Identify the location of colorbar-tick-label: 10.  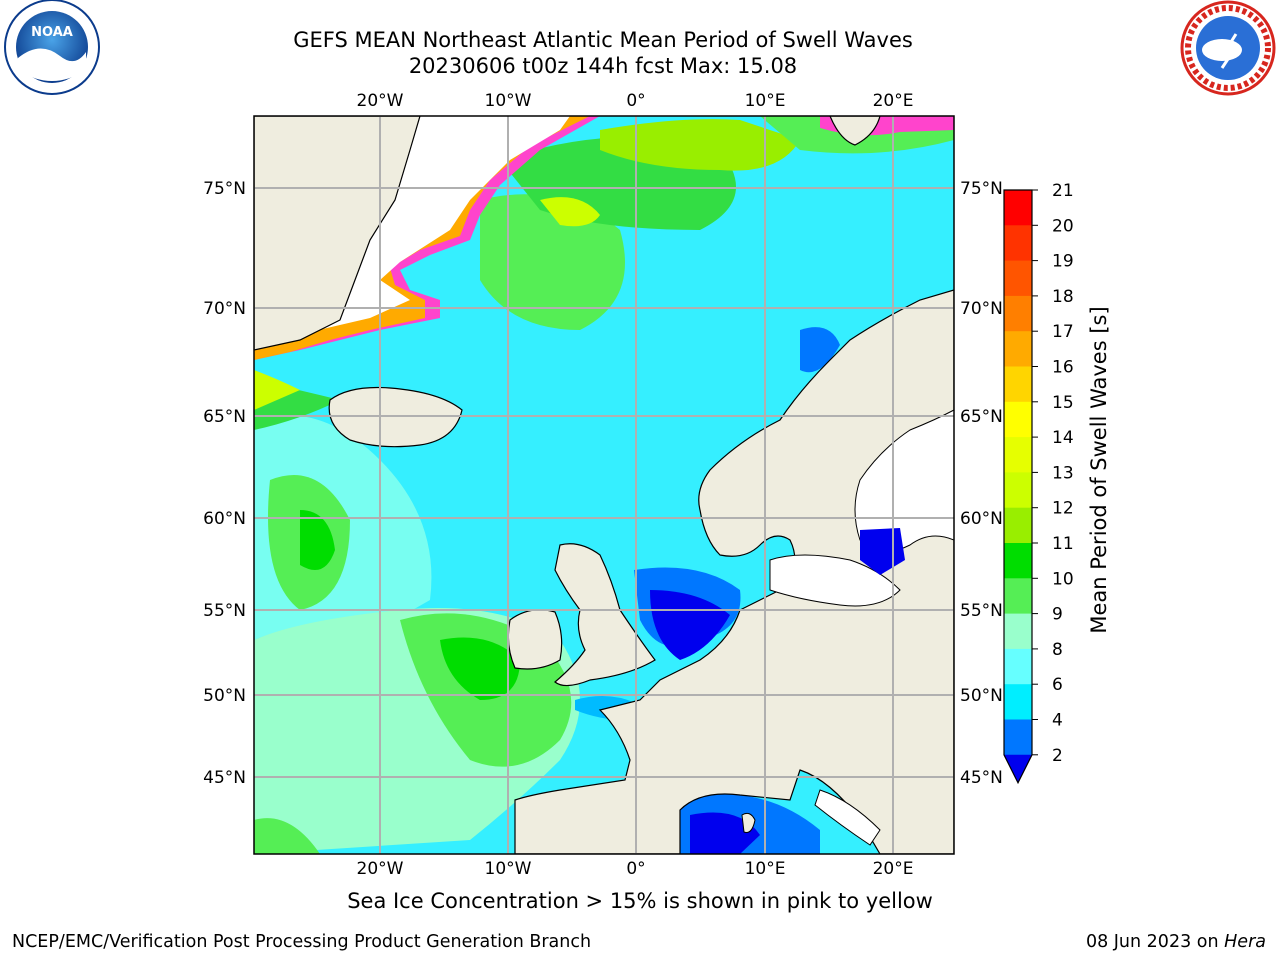
(1063, 579).